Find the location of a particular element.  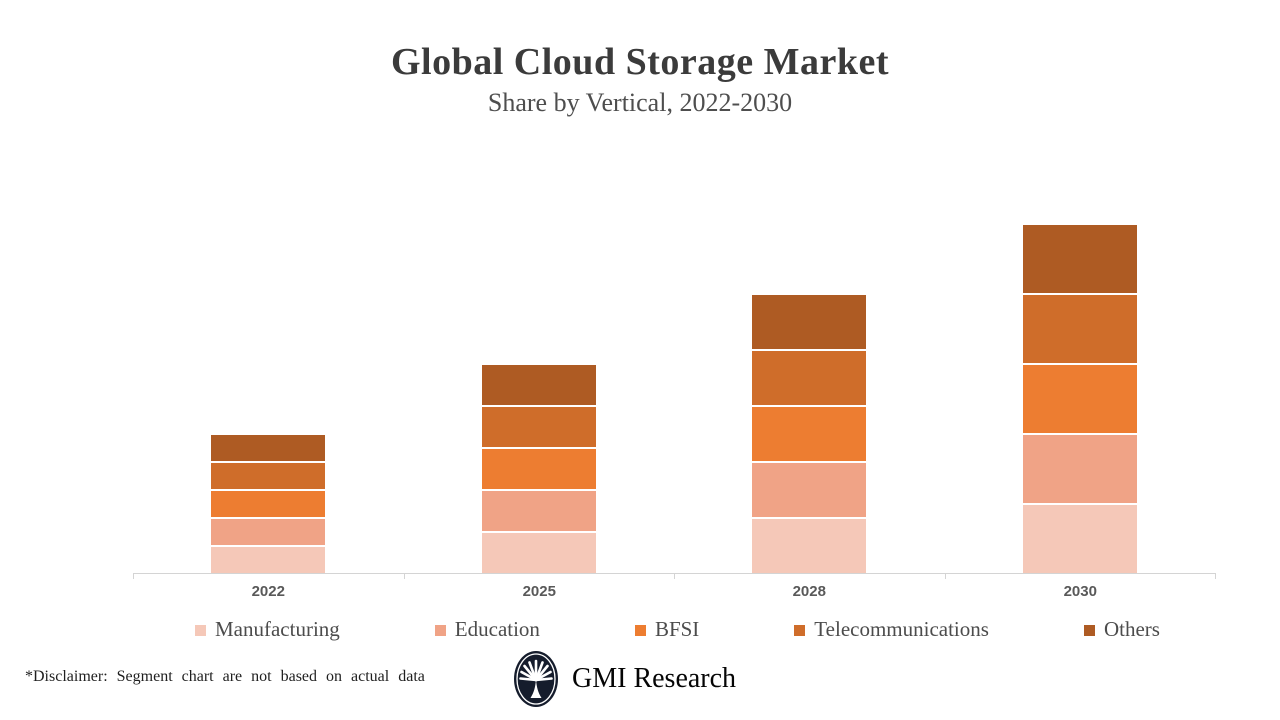

legend-item-manufacturing: Manufacturing is located at coordinates (267, 629).